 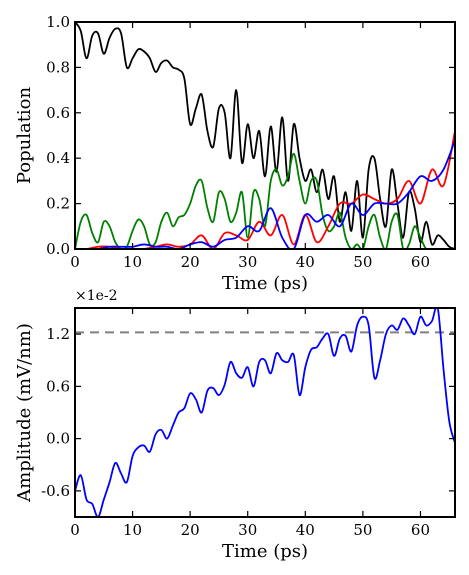 What do you see at coordinates (75, 262) in the screenshot?
I see `pop-x-tick-label: 0` at bounding box center [75, 262].